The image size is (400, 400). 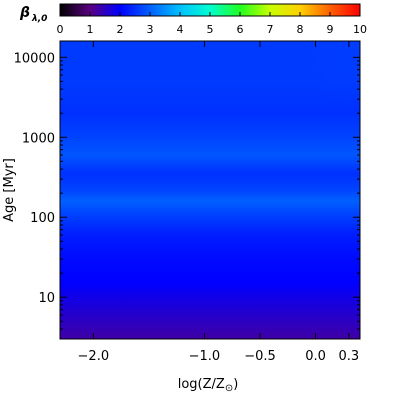 What do you see at coordinates (240, 29) in the screenshot?
I see `colorbar-tick-label: 6` at bounding box center [240, 29].